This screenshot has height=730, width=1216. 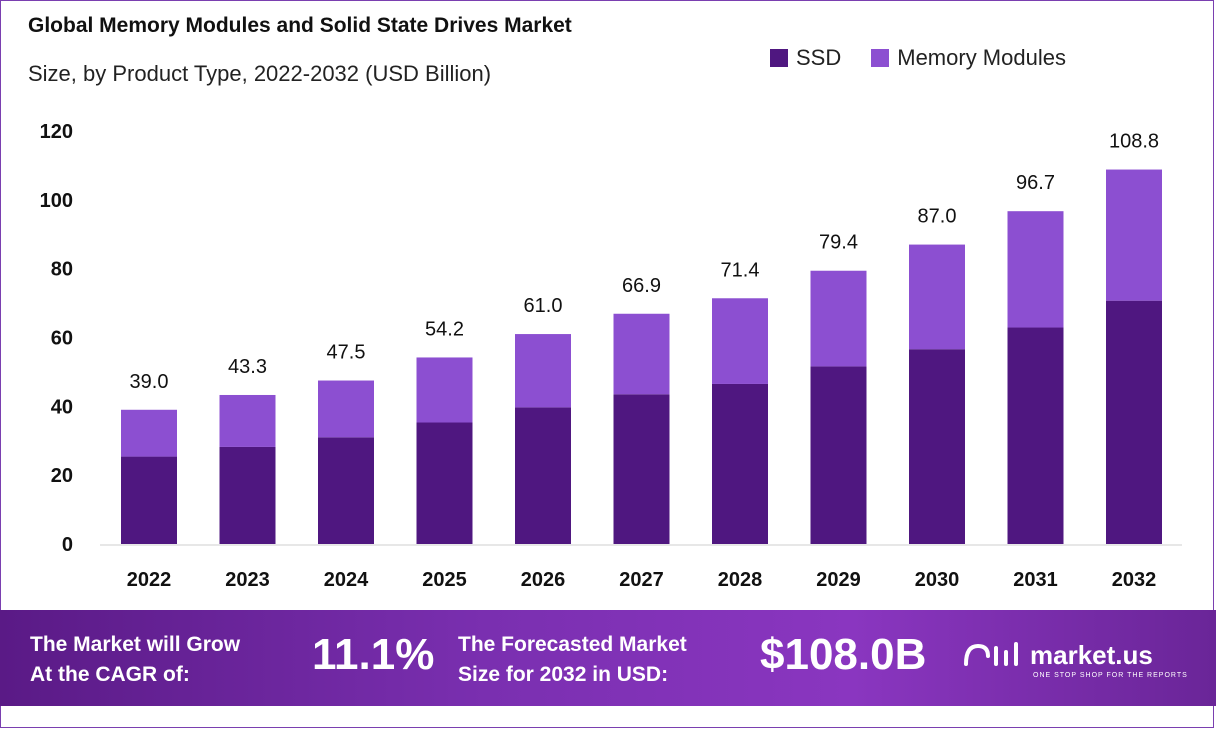 What do you see at coordinates (641, 580) in the screenshot?
I see `x-tick-label: 2027` at bounding box center [641, 580].